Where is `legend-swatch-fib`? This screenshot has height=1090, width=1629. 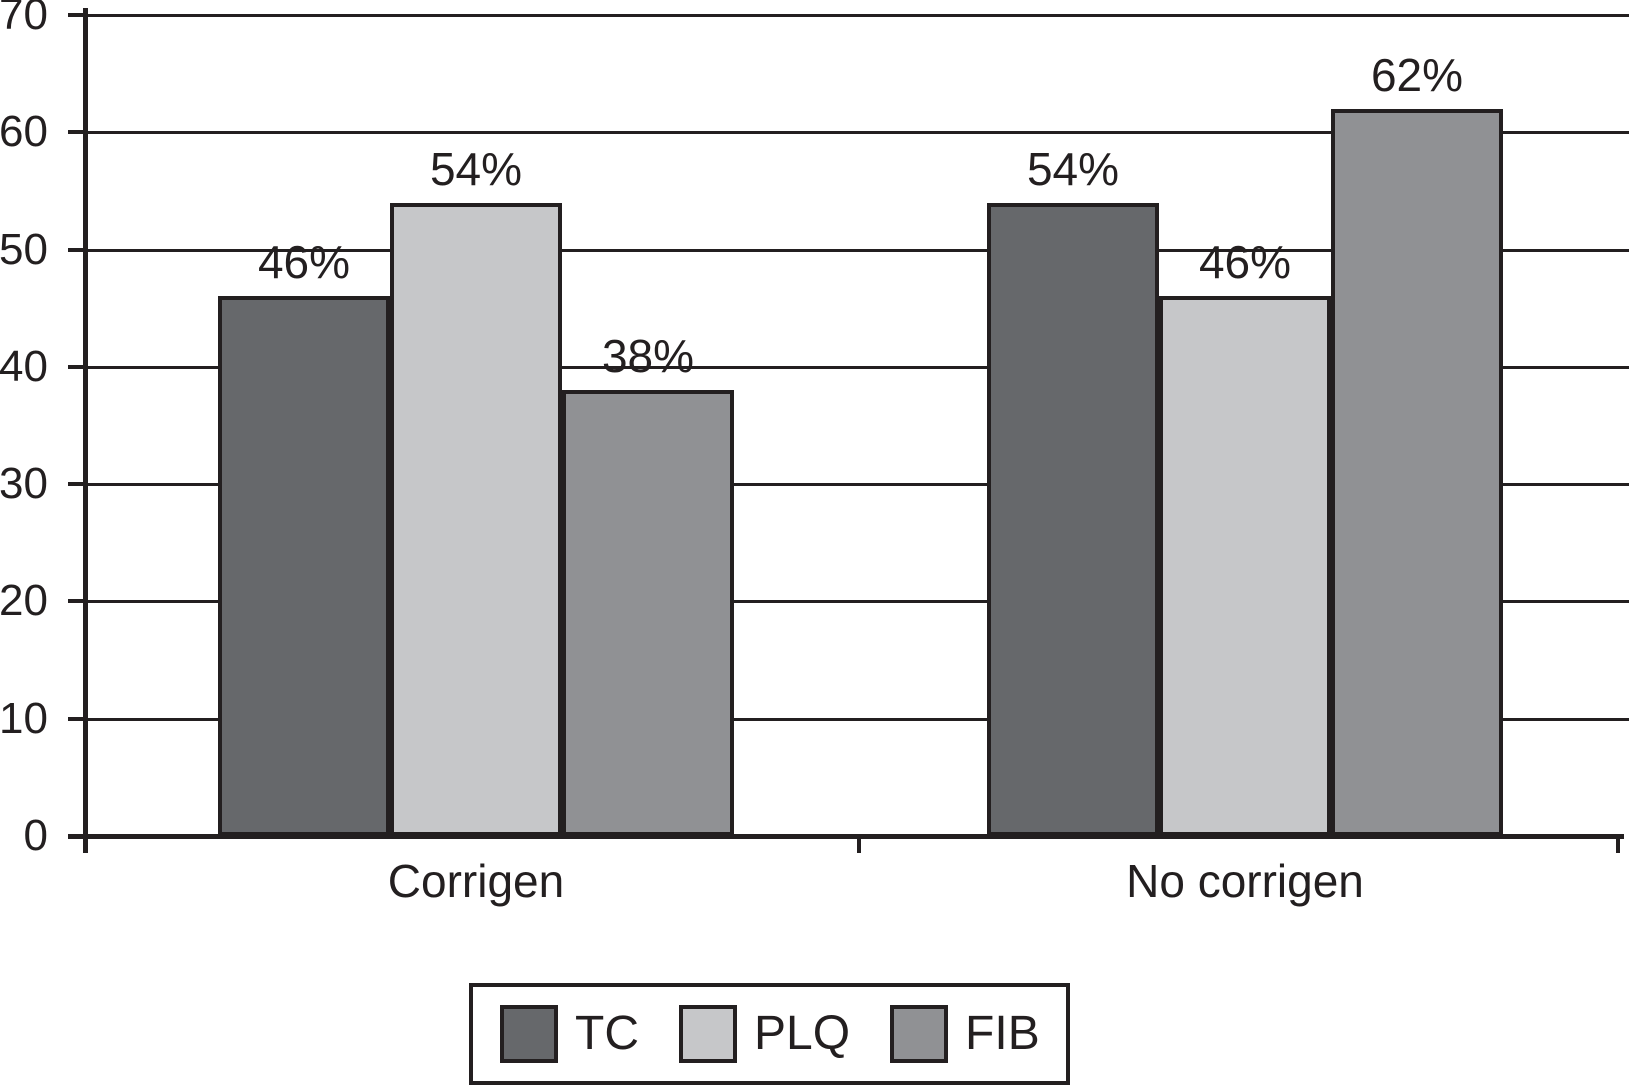 legend-swatch-fib is located at coordinates (919, 1034).